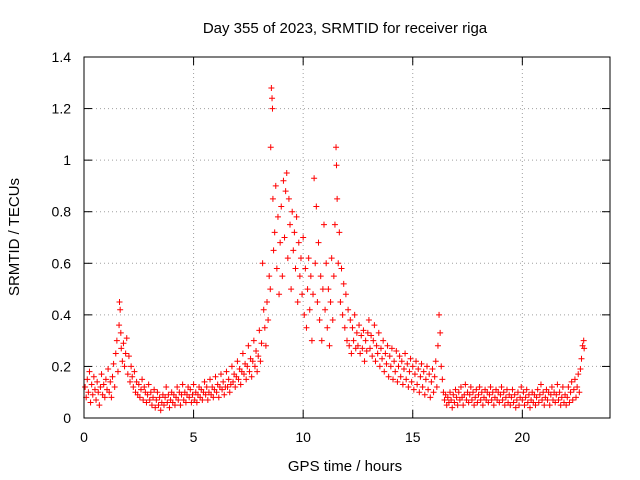 The image size is (640, 480). What do you see at coordinates (62, 212) in the screenshot?
I see `y-tick-label: 0.8` at bounding box center [62, 212].